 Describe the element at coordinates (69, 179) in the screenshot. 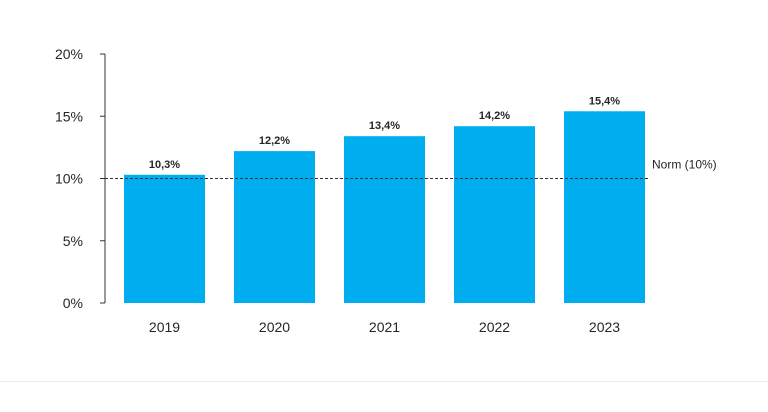

I see `y-tick-label: 10%` at that location.